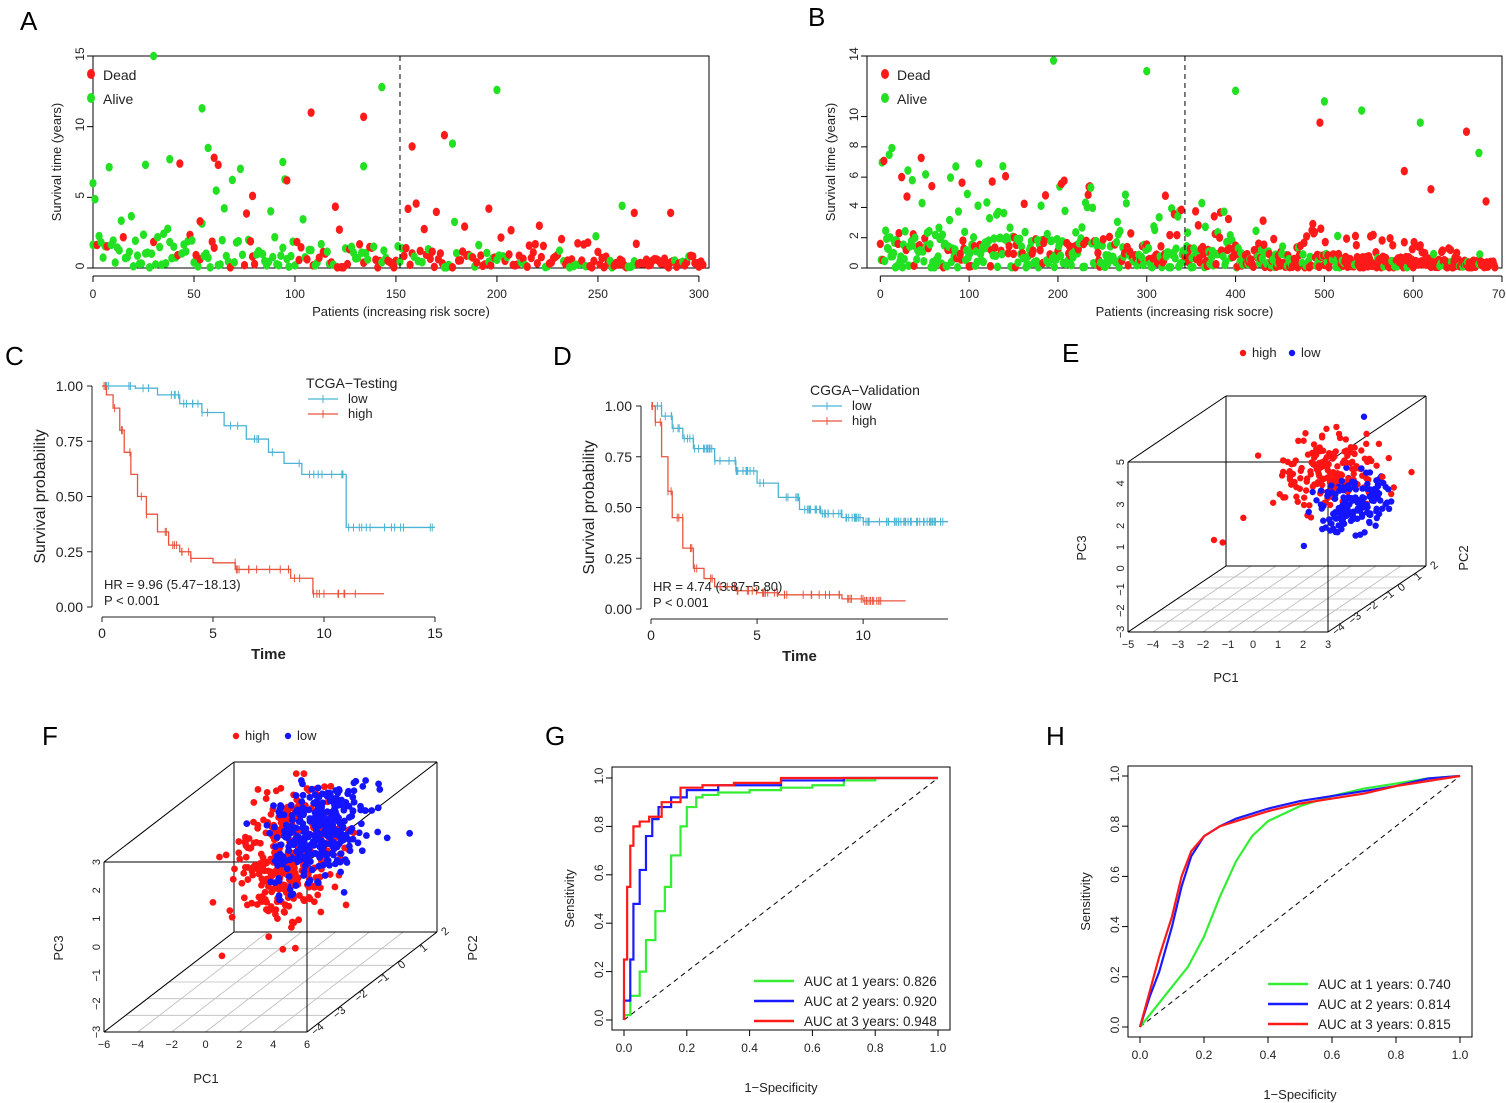  I want to click on z-tick-label: 5, so click(1121, 462).